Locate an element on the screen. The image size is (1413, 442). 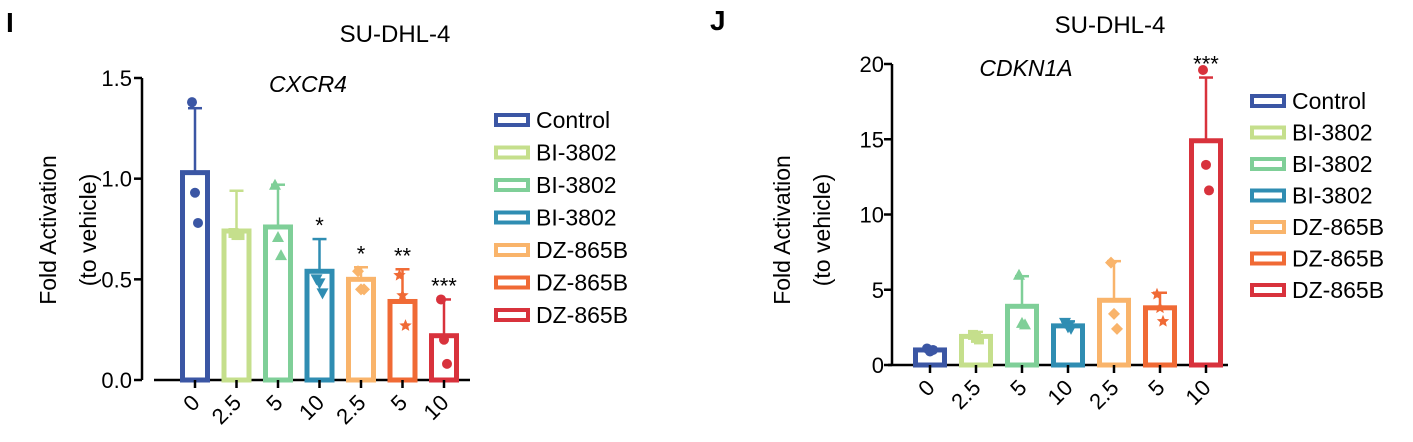
bar-group: *** 10 is located at coordinates (1202, 231).